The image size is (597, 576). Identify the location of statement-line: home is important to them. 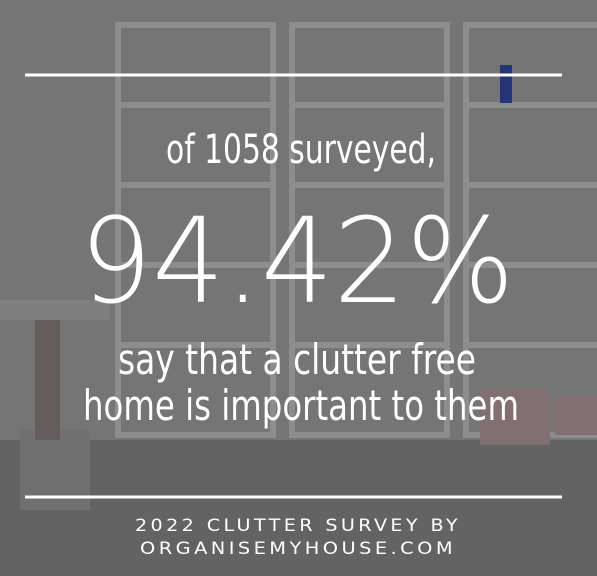
(301, 405).